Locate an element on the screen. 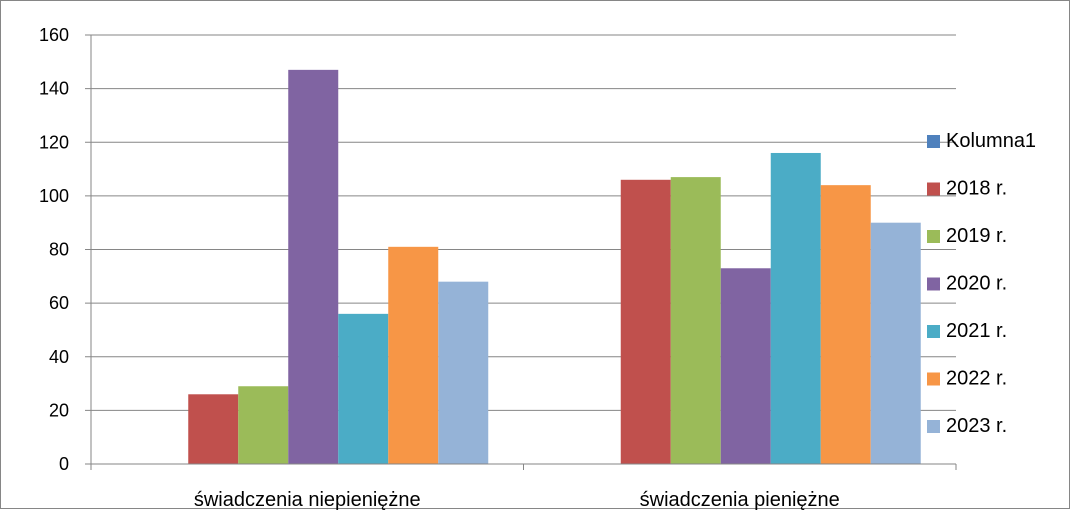 The height and width of the screenshot is (510, 1070). y-tick-label: 60 is located at coordinates (59, 303).